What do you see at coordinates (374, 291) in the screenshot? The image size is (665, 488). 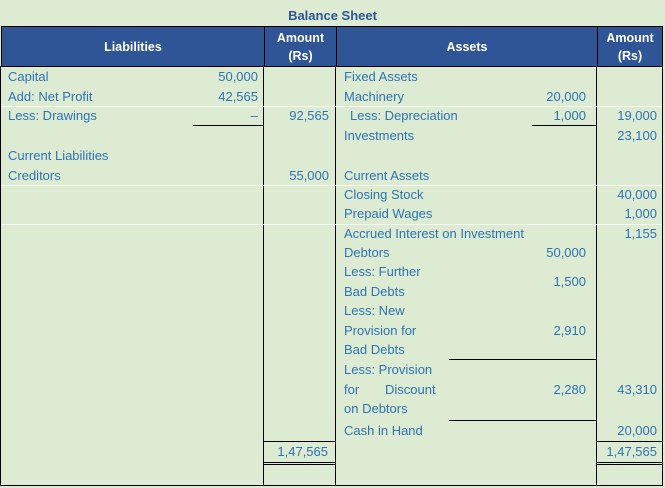 I see `further-bad-debts-label-2: Bad Debts` at bounding box center [374, 291].